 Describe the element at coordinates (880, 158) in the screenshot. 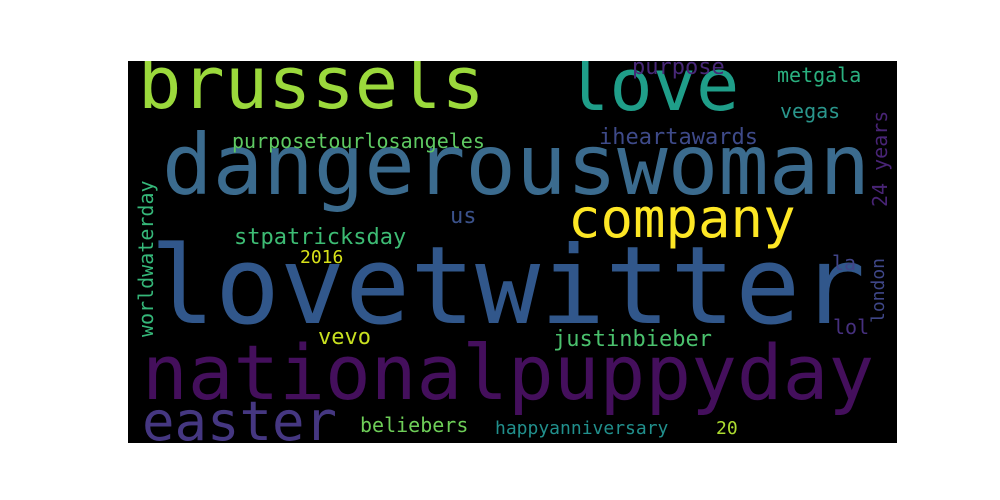

I see `word-24-years: 24 years` at that location.